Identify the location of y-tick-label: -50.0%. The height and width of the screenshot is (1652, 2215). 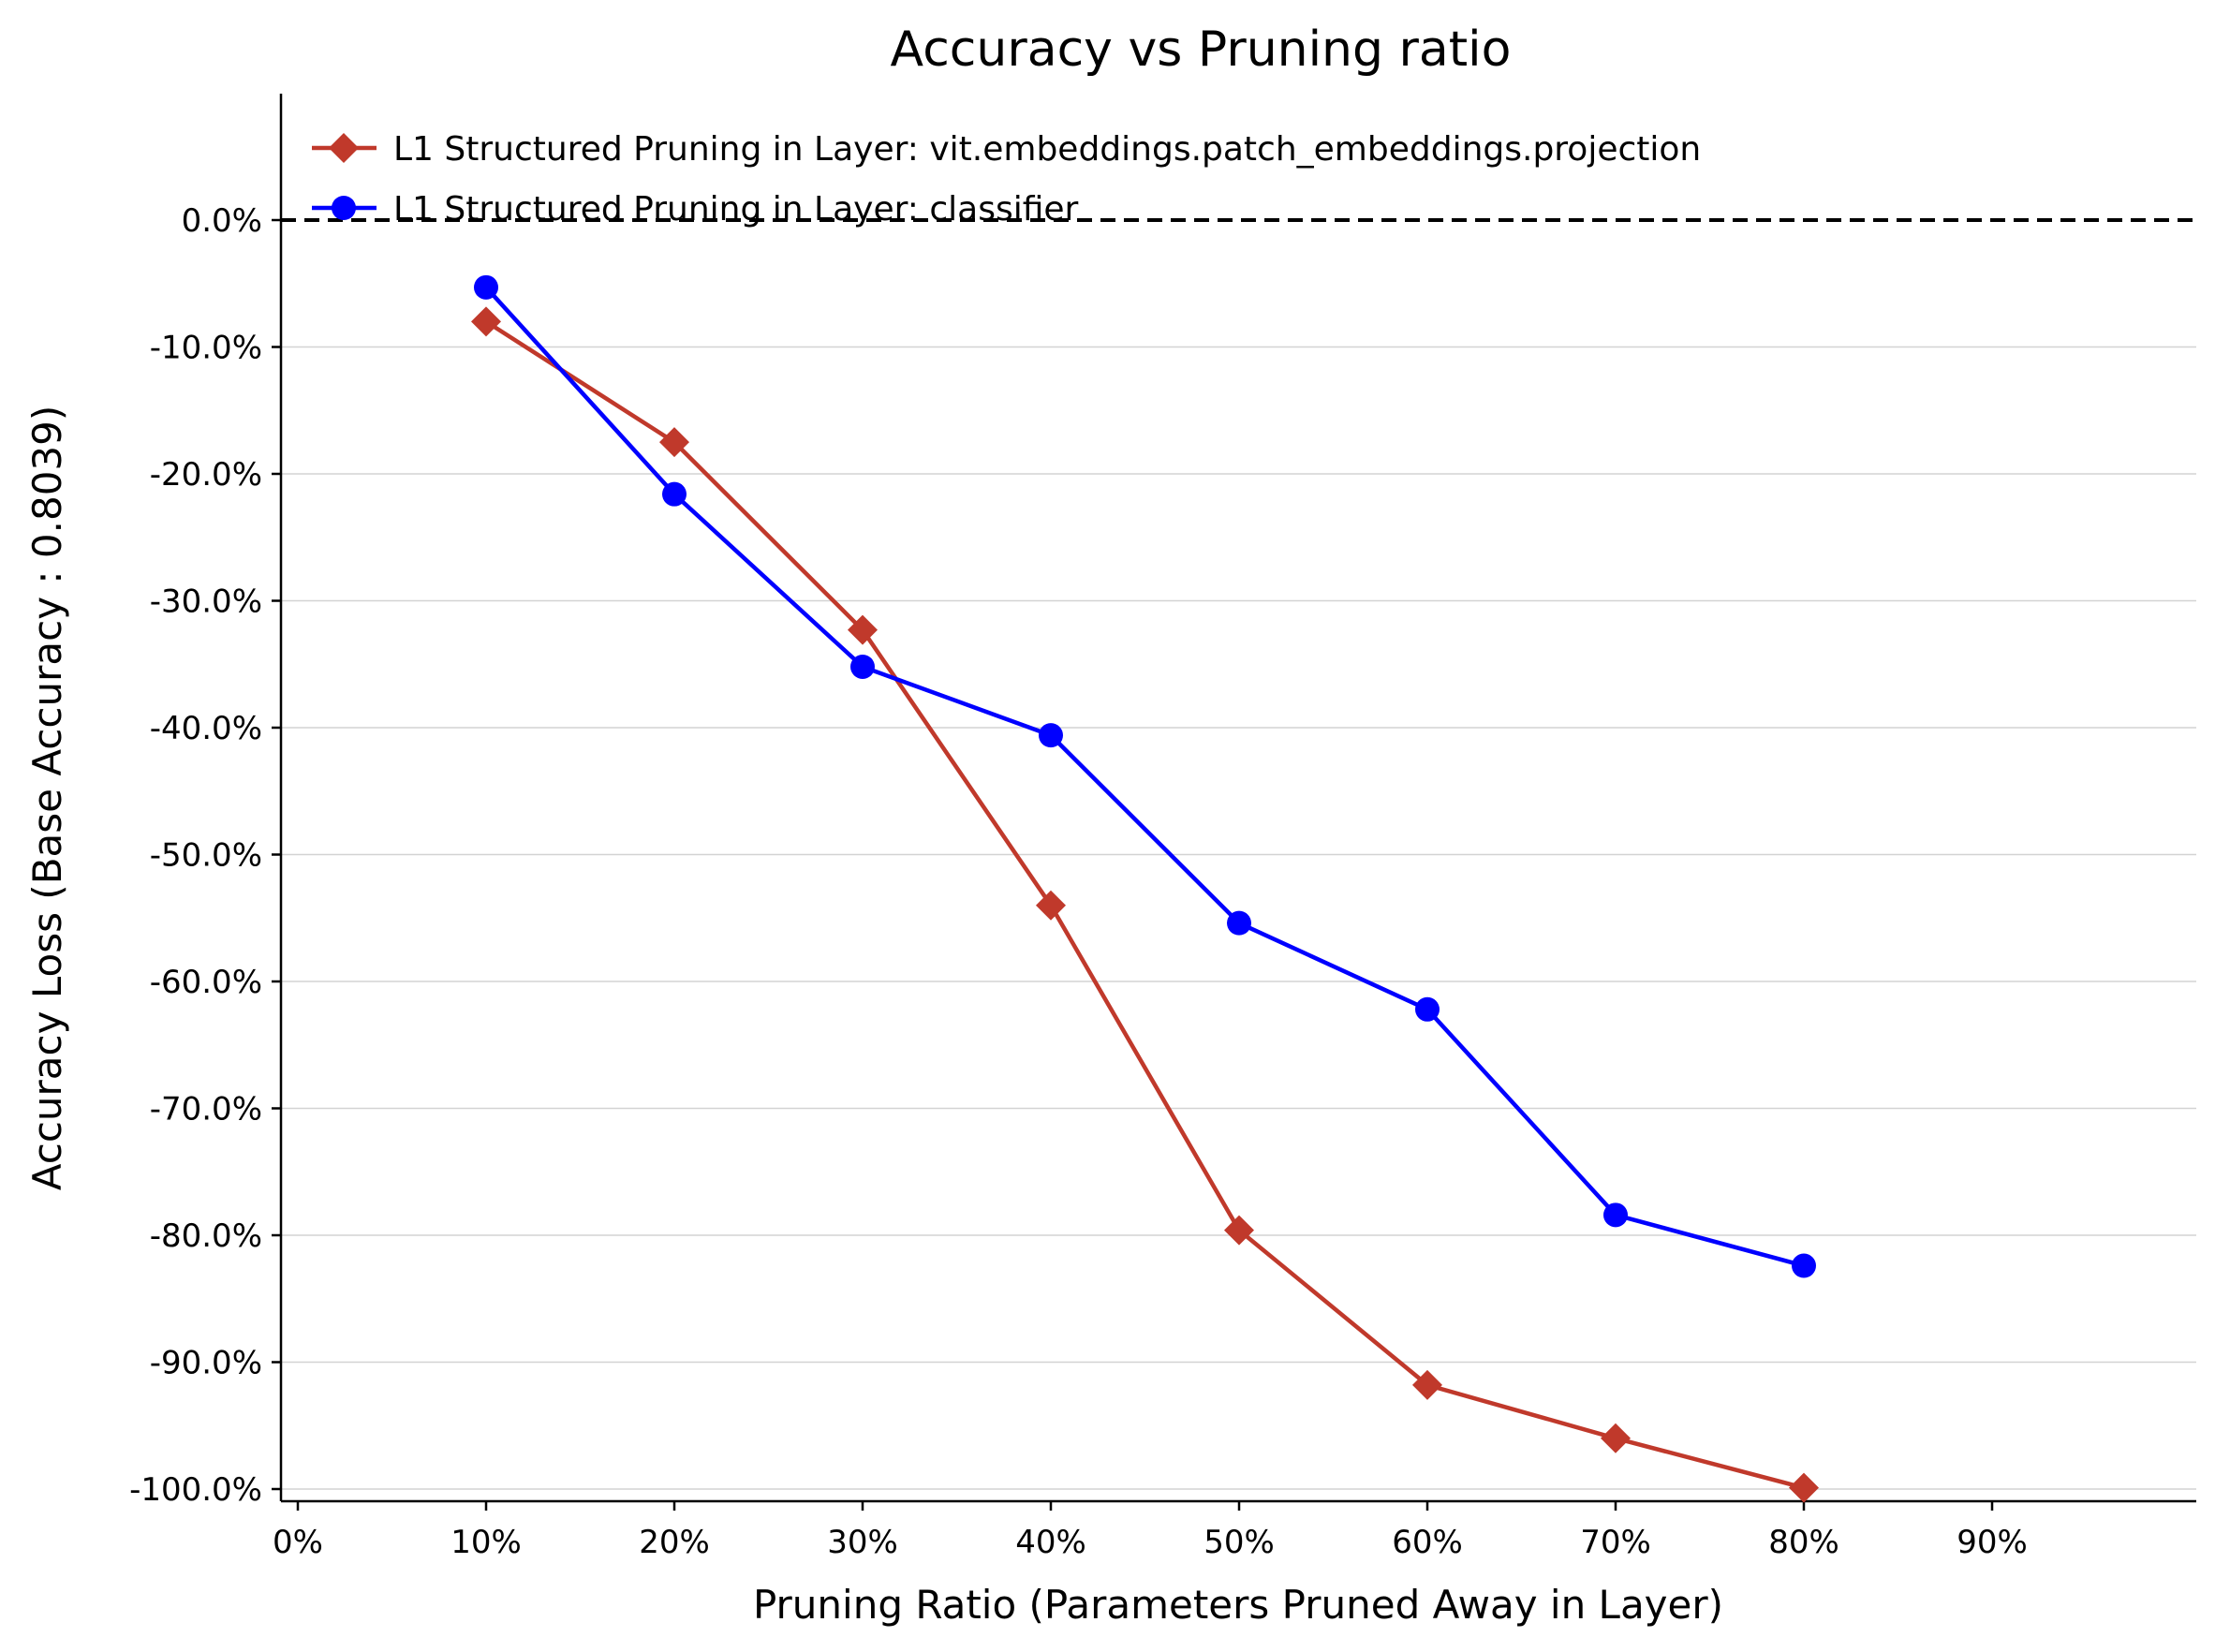
(206, 856).